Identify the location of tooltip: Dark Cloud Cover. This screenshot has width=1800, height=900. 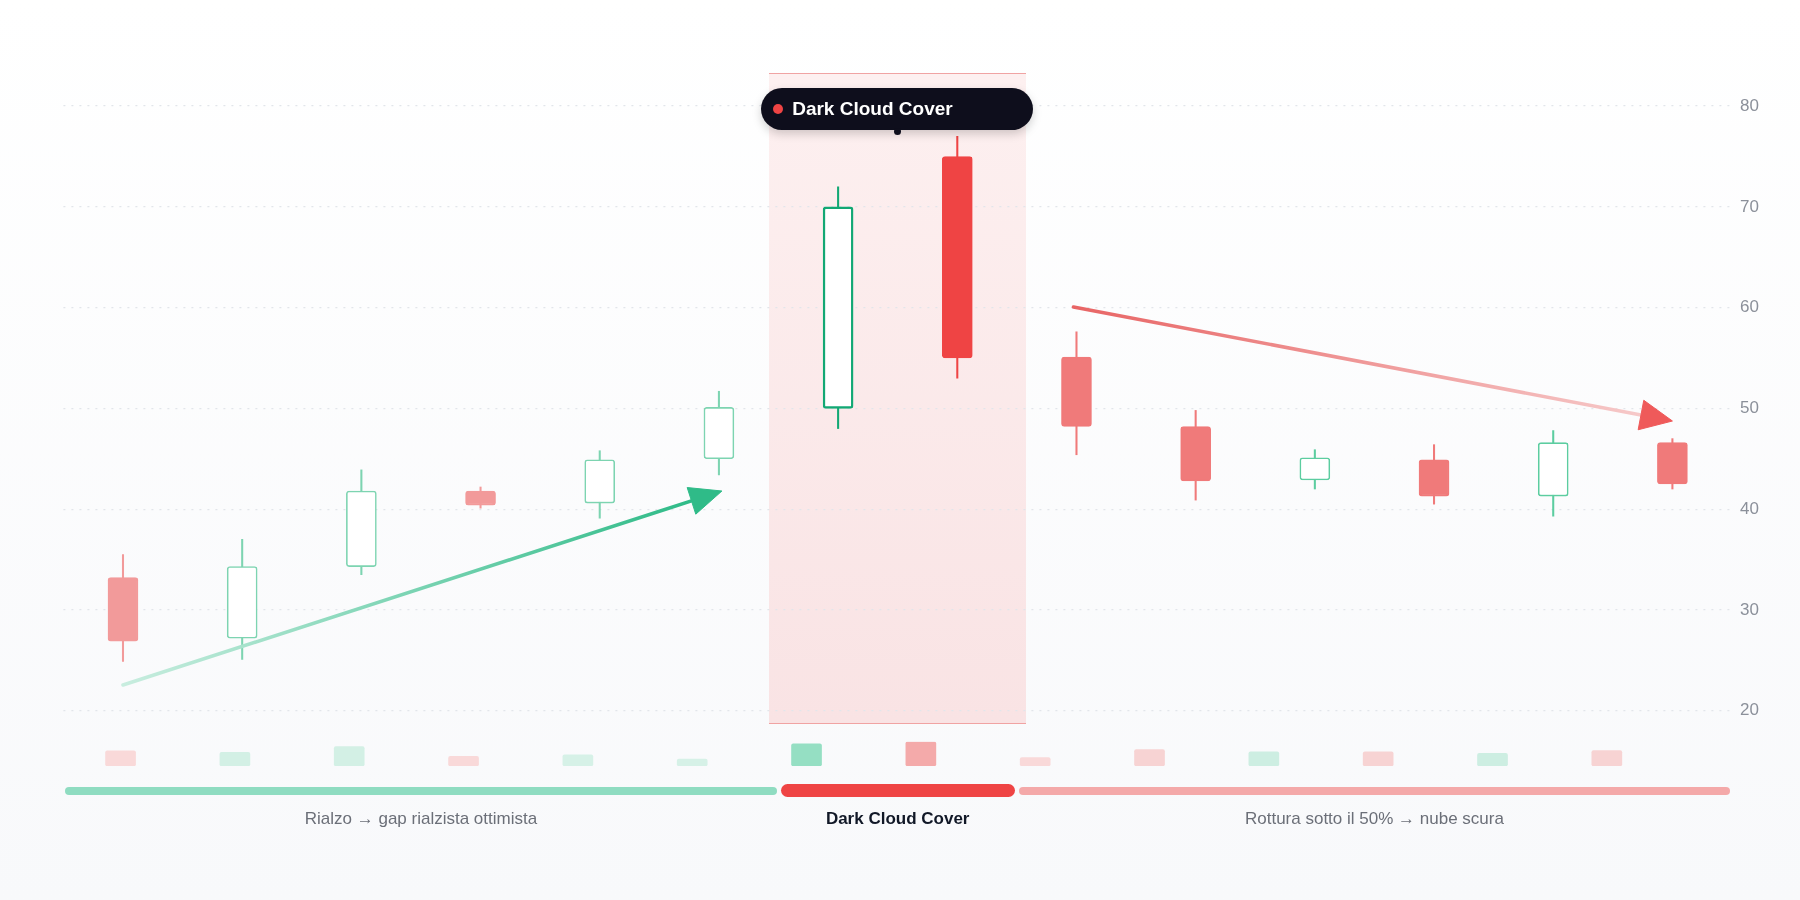
(897, 109).